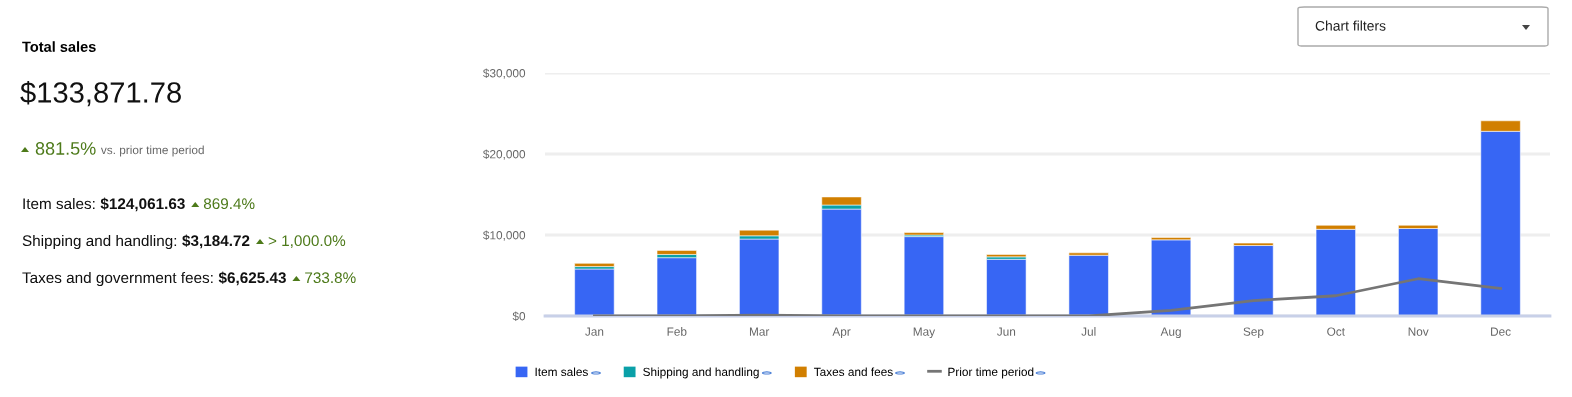  Describe the element at coordinates (216, 241) in the screenshot. I see `text: $3,184.72` at that location.